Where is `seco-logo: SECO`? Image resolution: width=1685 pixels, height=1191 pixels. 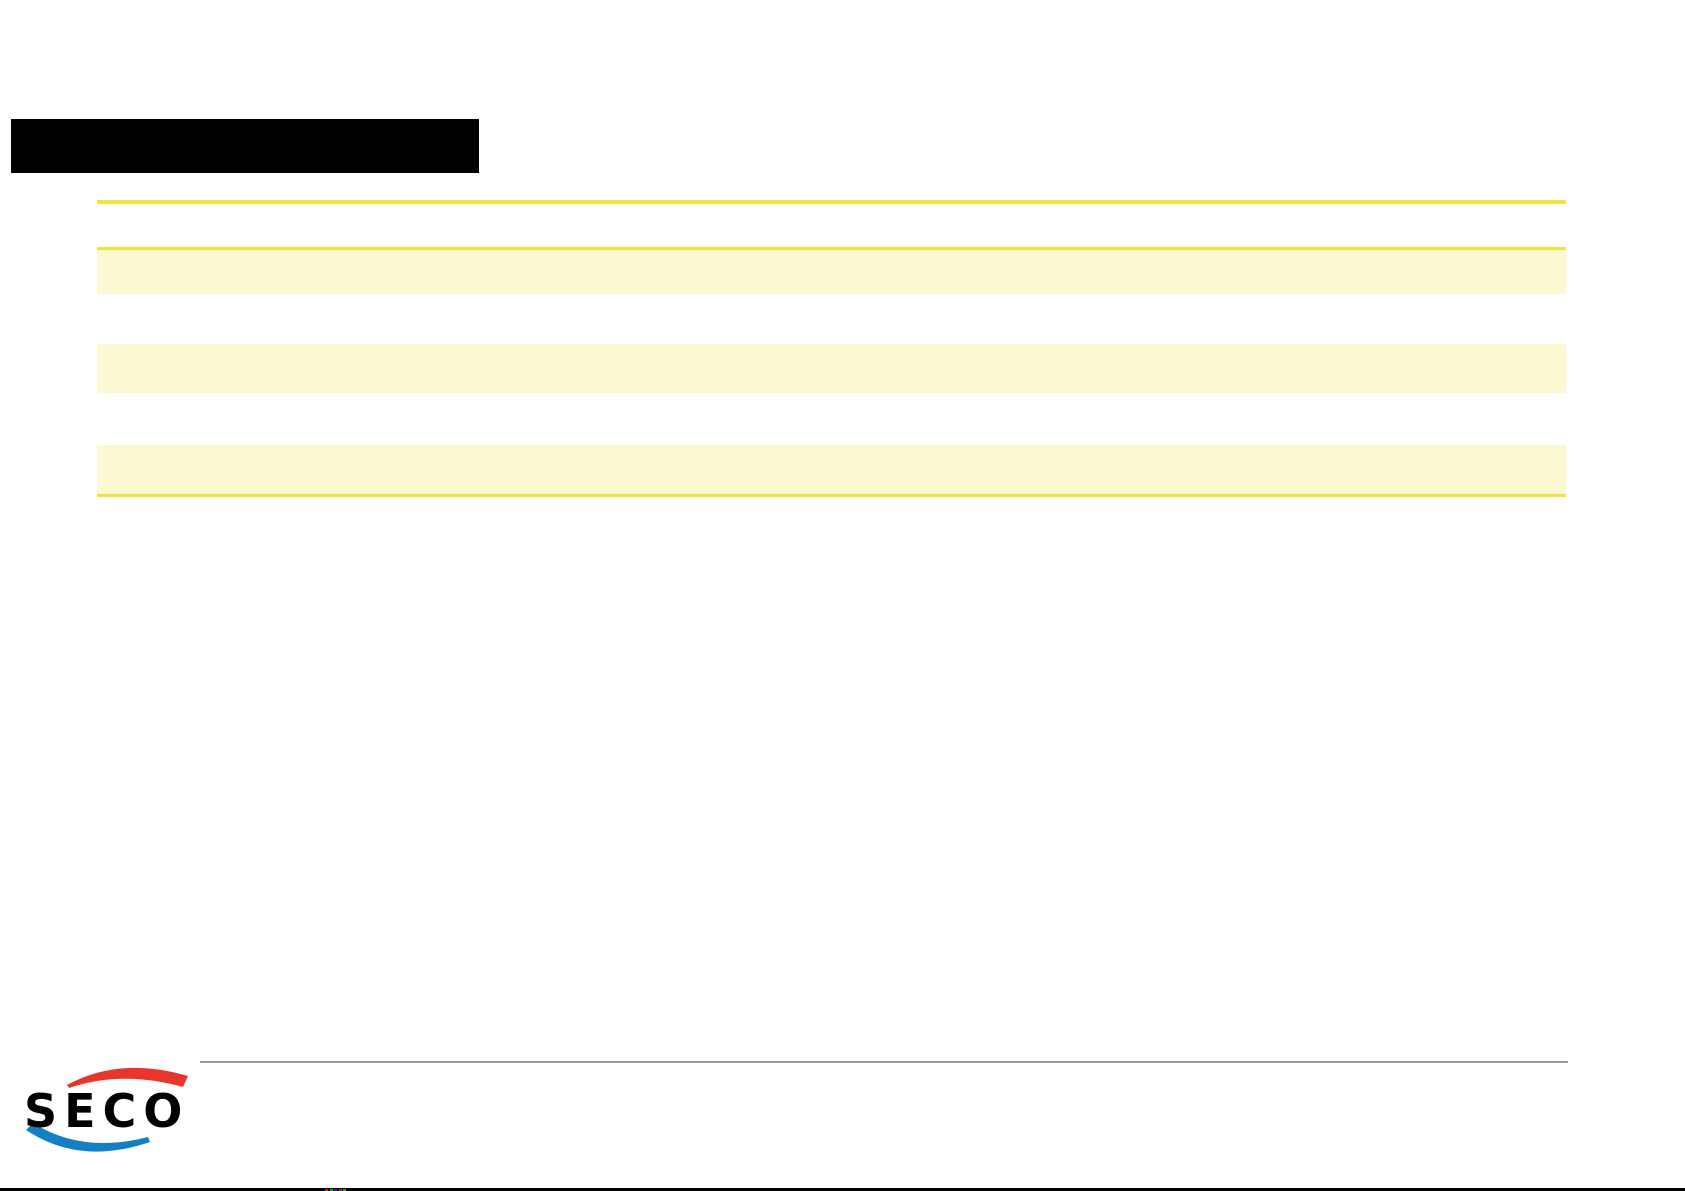
seco-logo: SECO is located at coordinates (106, 1110).